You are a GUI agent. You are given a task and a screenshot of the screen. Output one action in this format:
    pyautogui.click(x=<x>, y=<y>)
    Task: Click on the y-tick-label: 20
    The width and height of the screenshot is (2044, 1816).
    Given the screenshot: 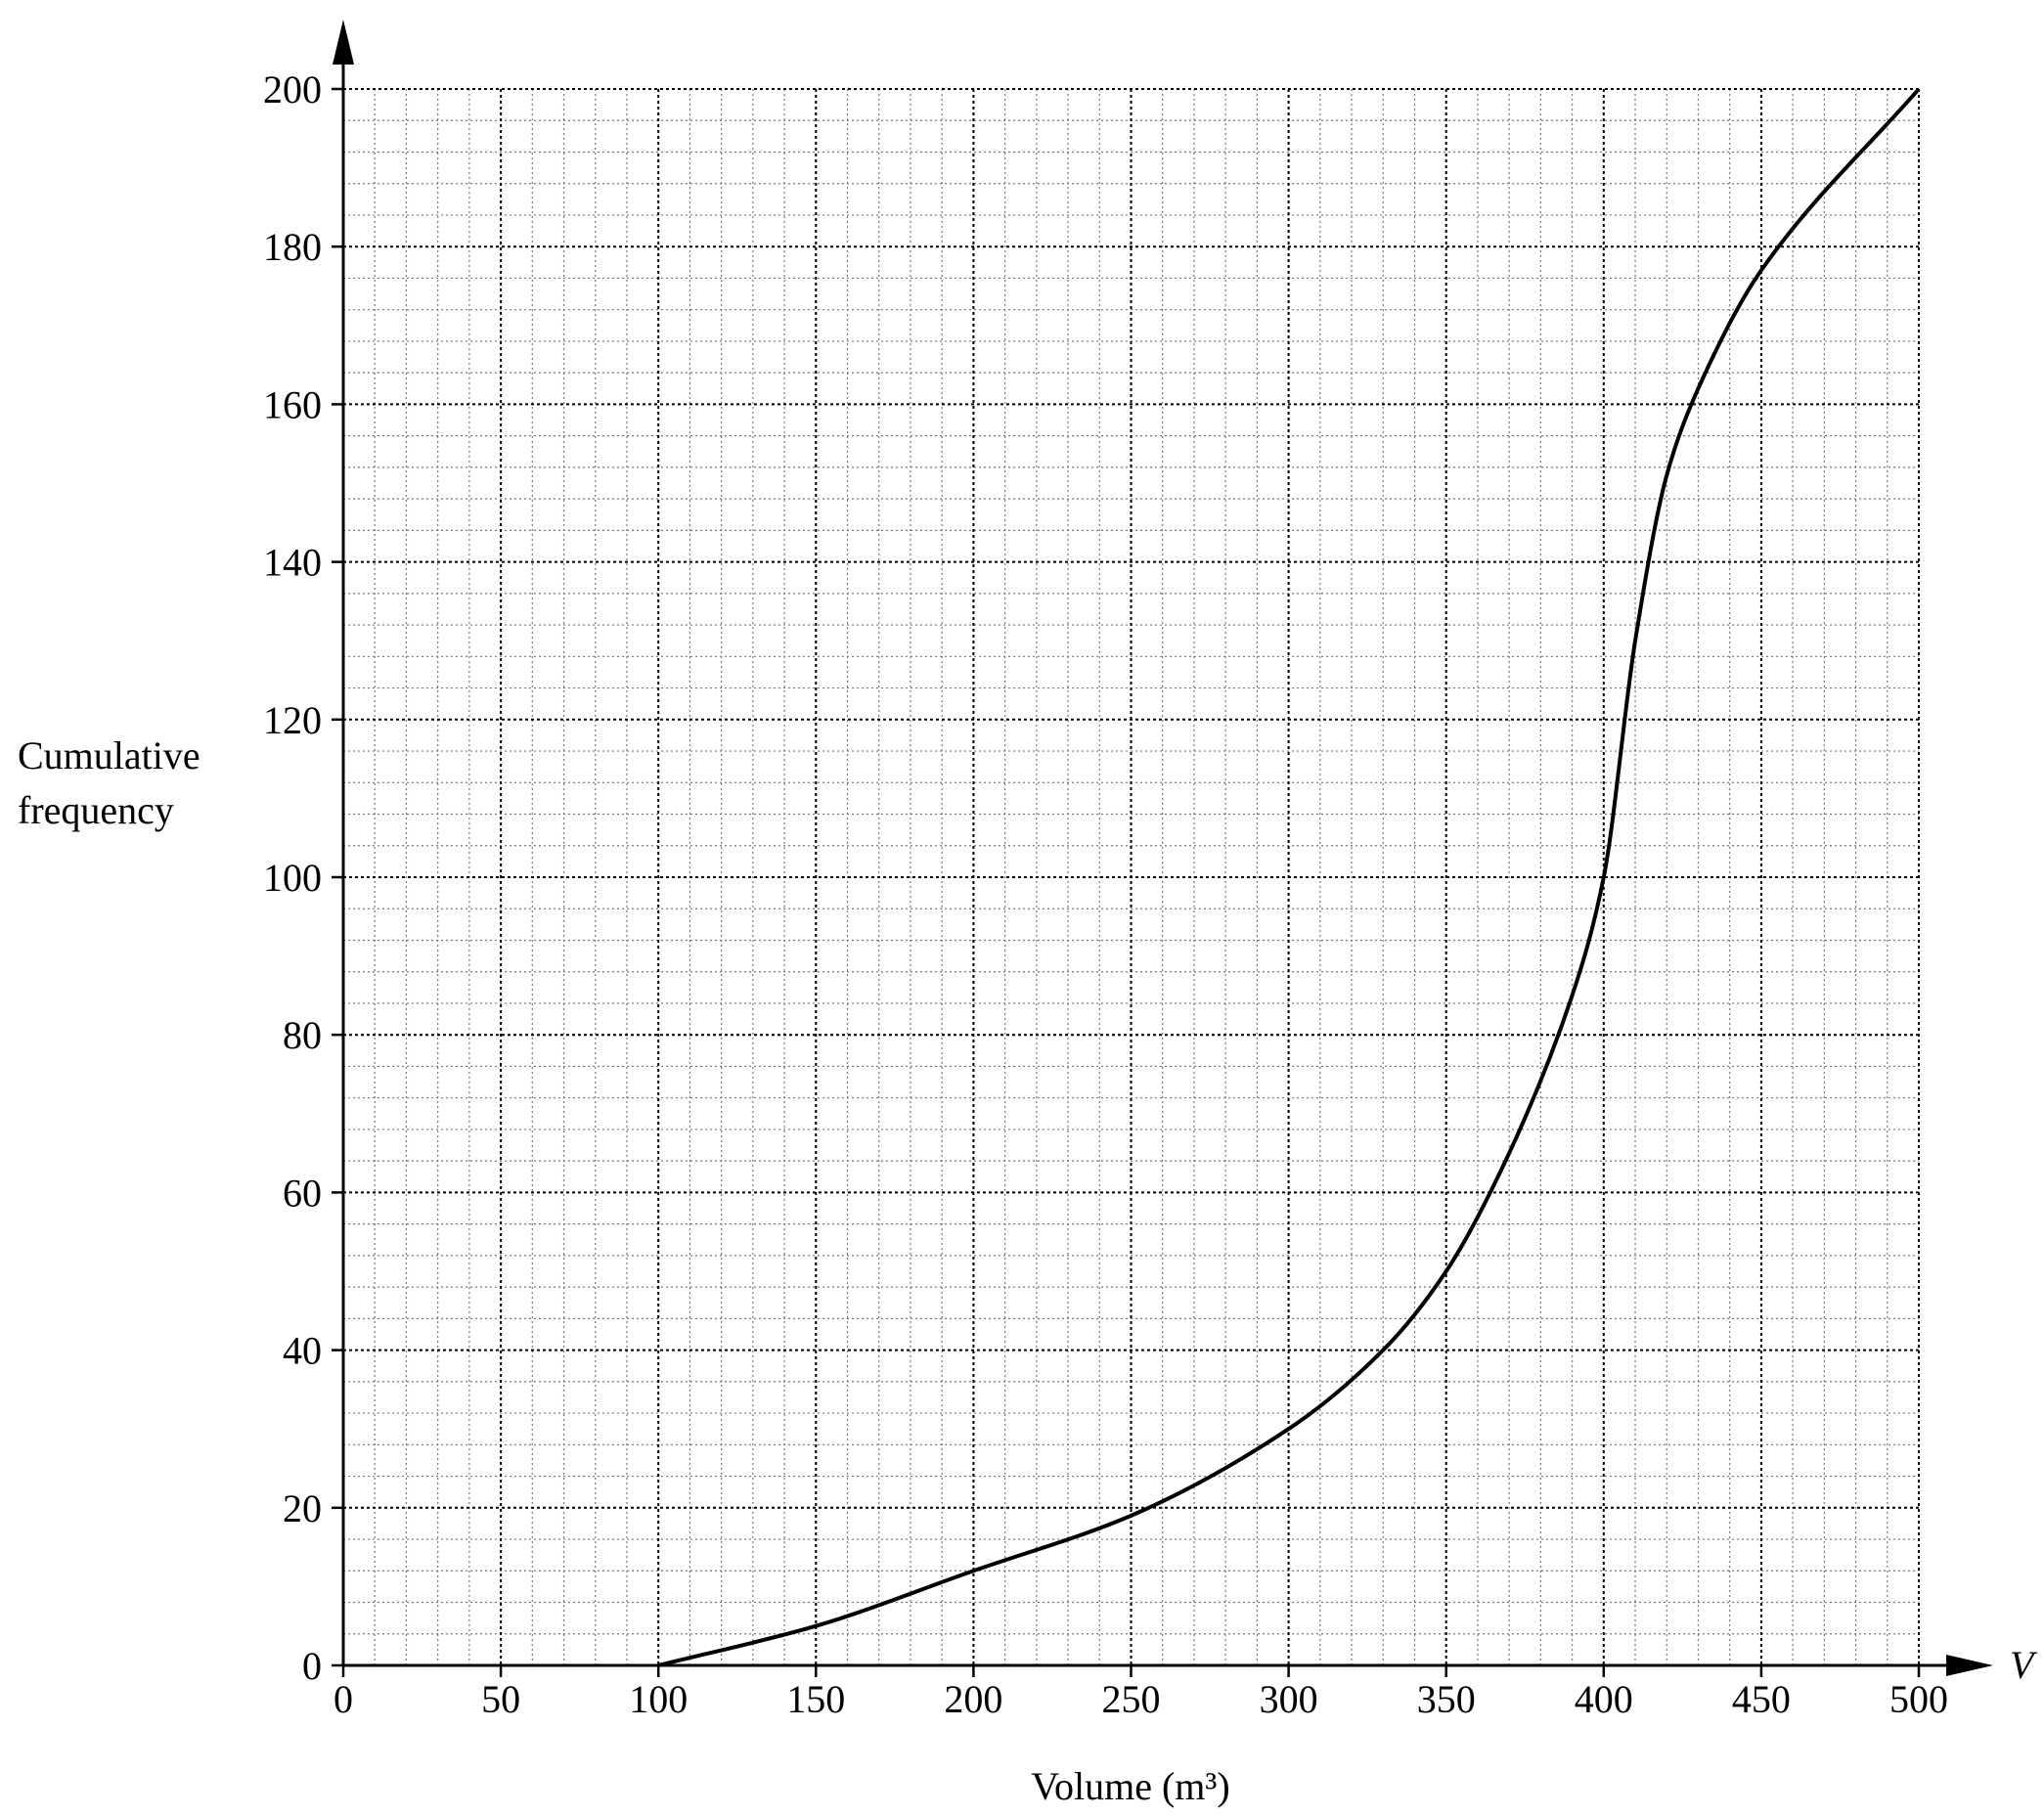 What is the action you would take?
    pyautogui.click(x=302, y=1508)
    